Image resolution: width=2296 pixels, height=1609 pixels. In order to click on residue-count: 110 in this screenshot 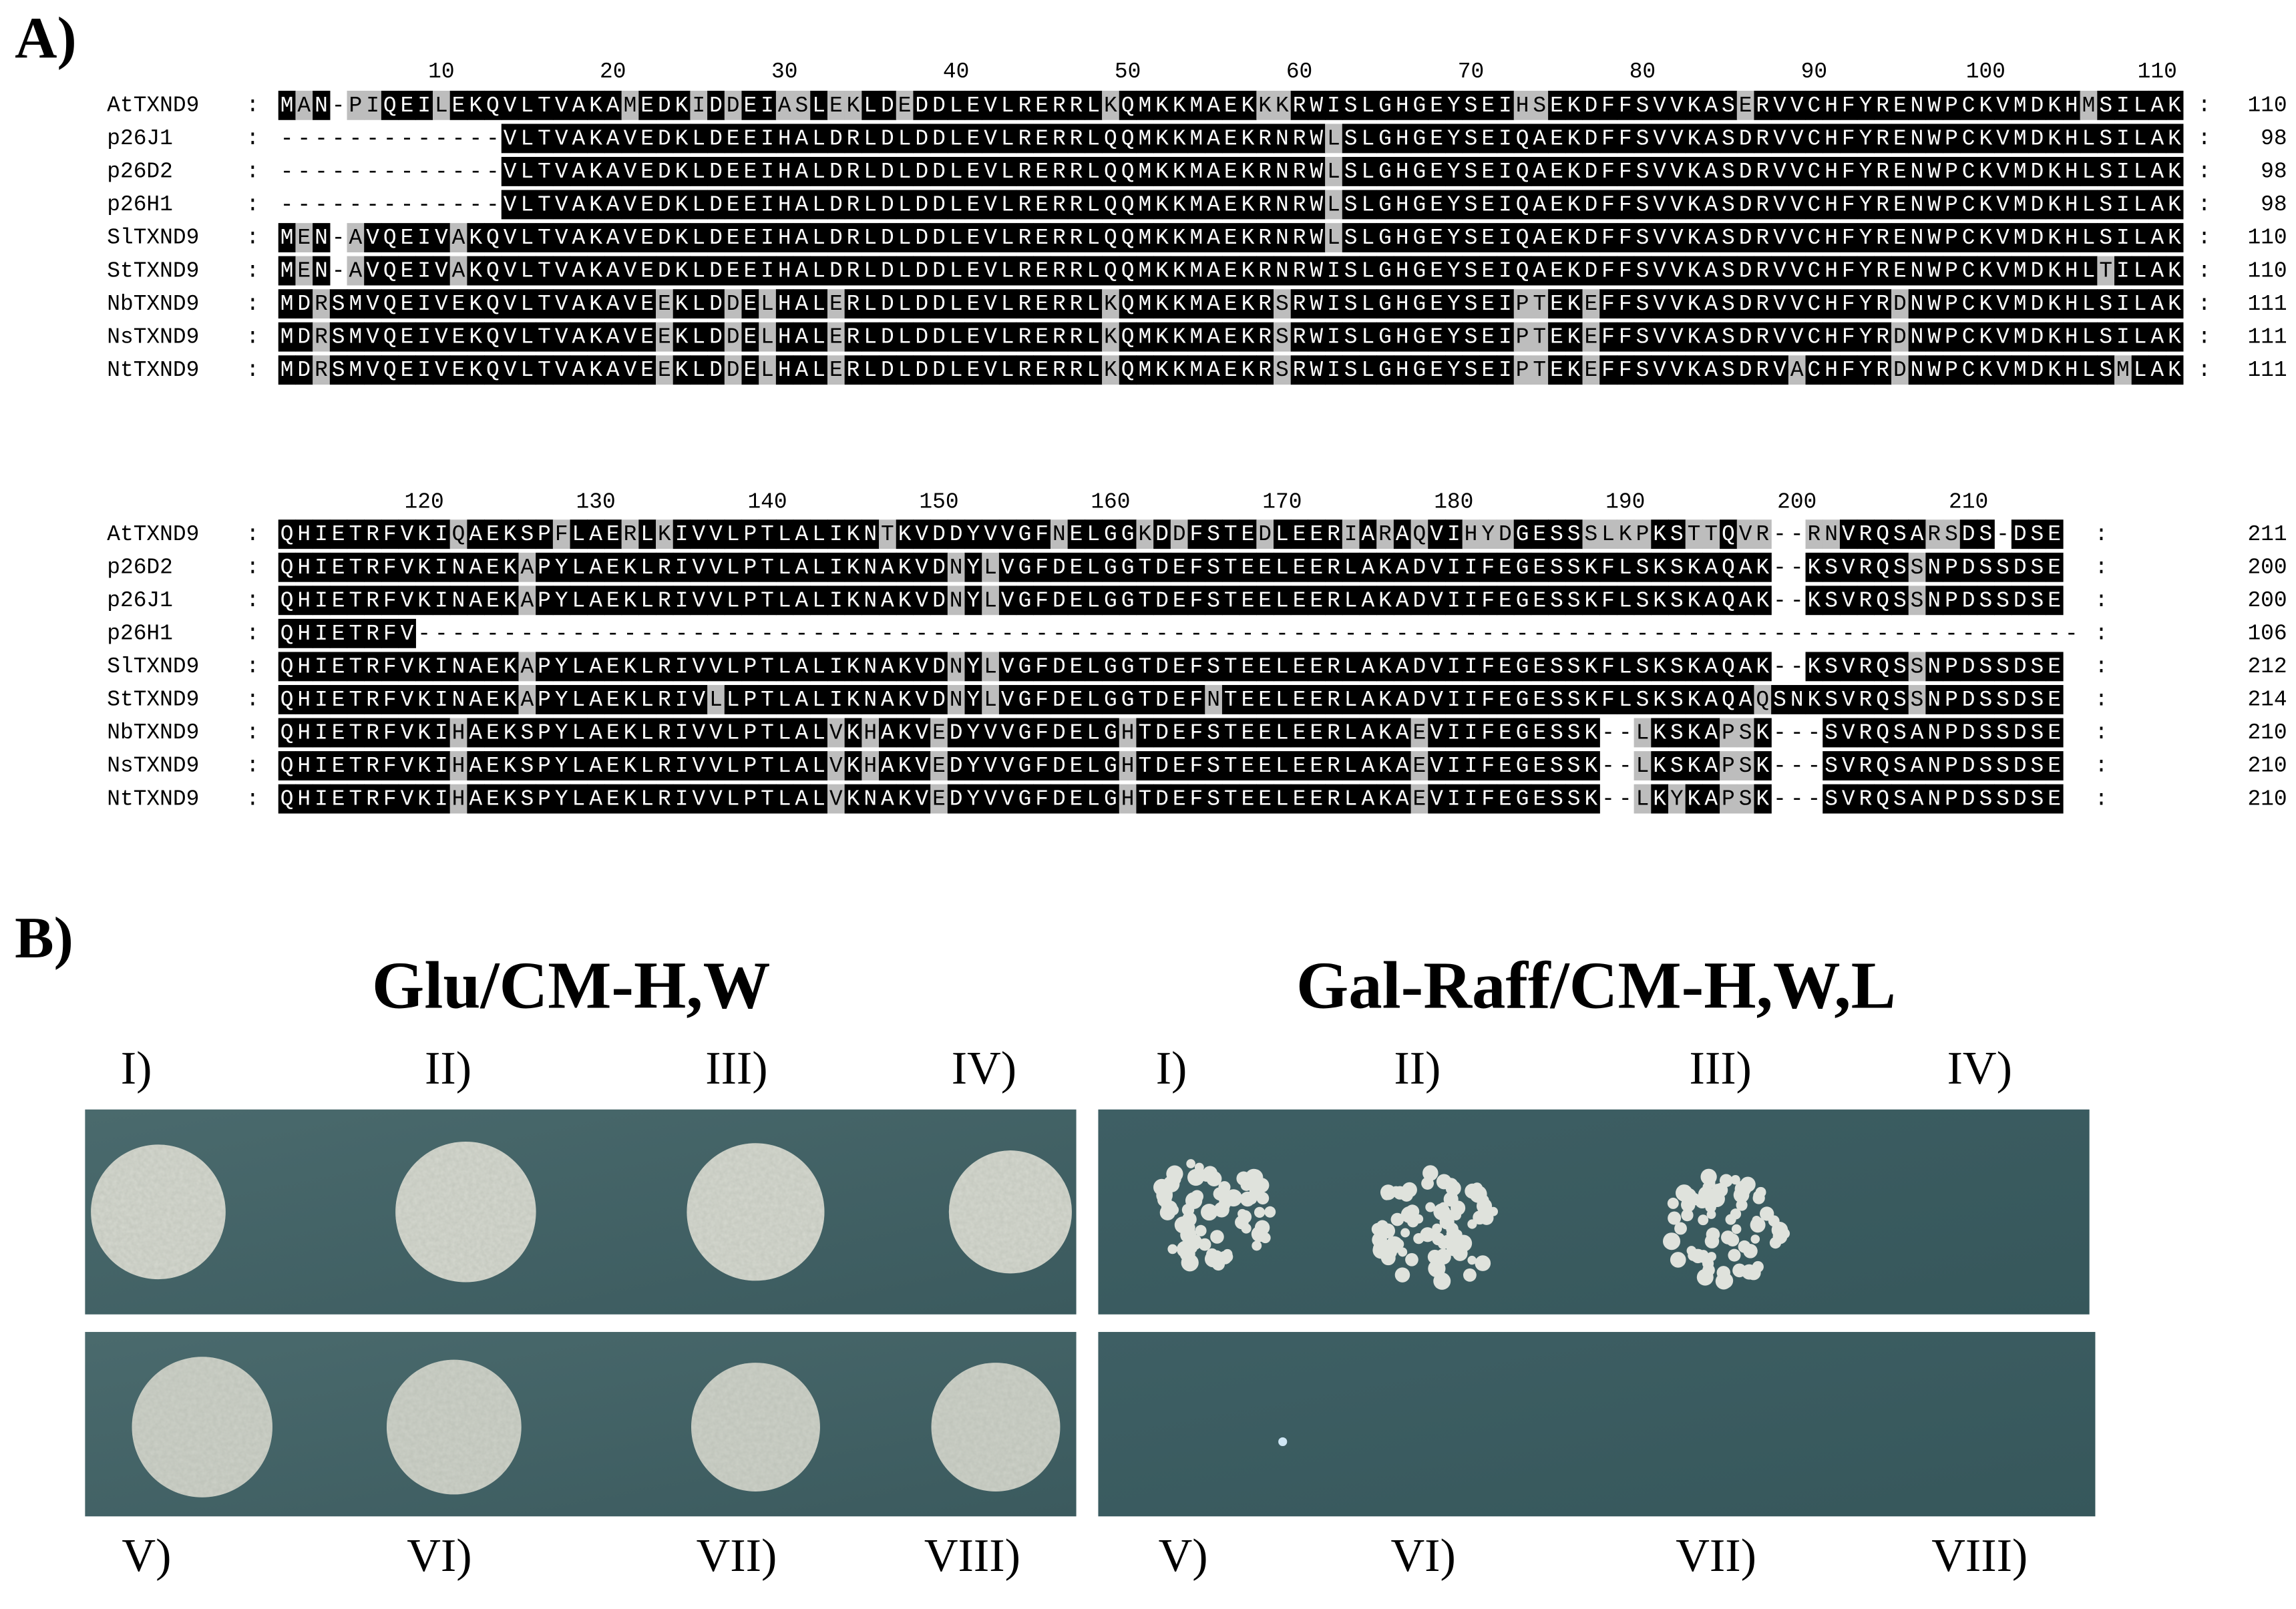, I will do `click(2267, 270)`.